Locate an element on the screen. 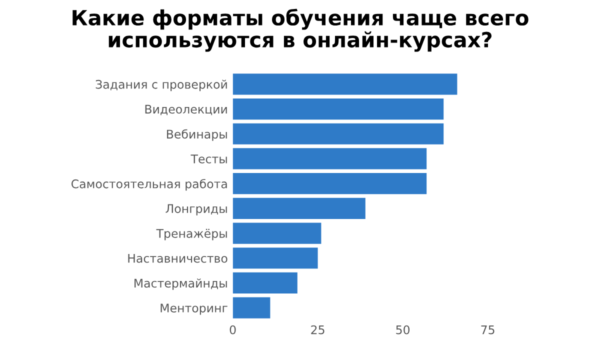 The image size is (600, 350). x-tick-label: 50 is located at coordinates (403, 329).